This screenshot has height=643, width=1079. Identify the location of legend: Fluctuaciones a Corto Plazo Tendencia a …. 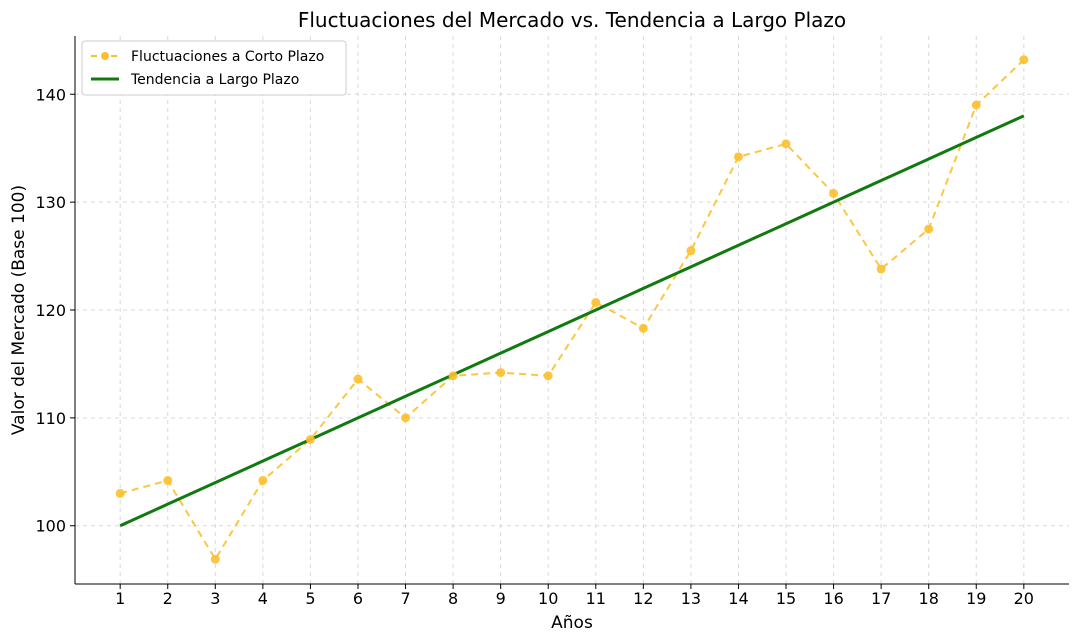
(214, 68).